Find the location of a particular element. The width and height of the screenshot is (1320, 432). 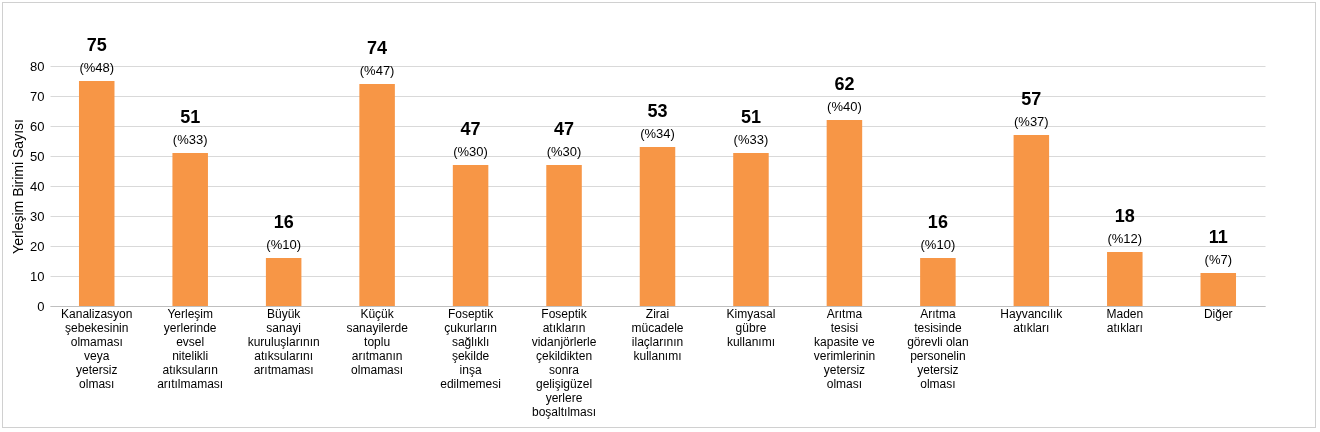

x-tick-label: Arıtma tesisi kapasite ve verimlerinin yetersiz olması is located at coordinates (844, 348).